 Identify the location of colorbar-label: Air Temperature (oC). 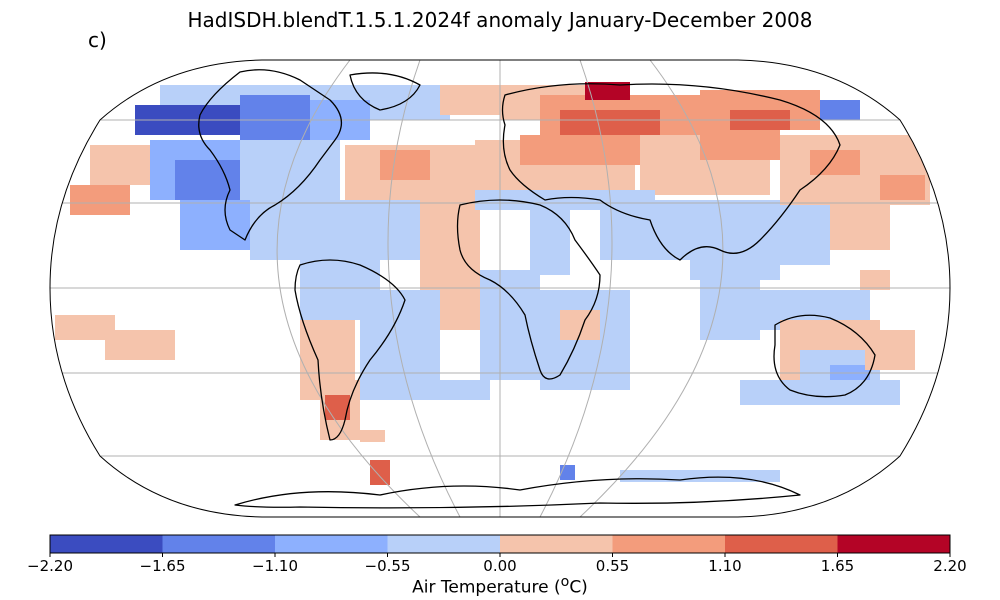
(500, 586).